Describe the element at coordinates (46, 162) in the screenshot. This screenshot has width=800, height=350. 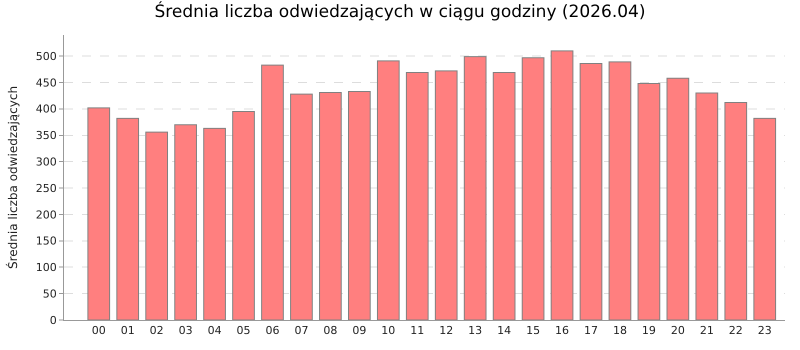
I see `y-tick-label: 300` at that location.